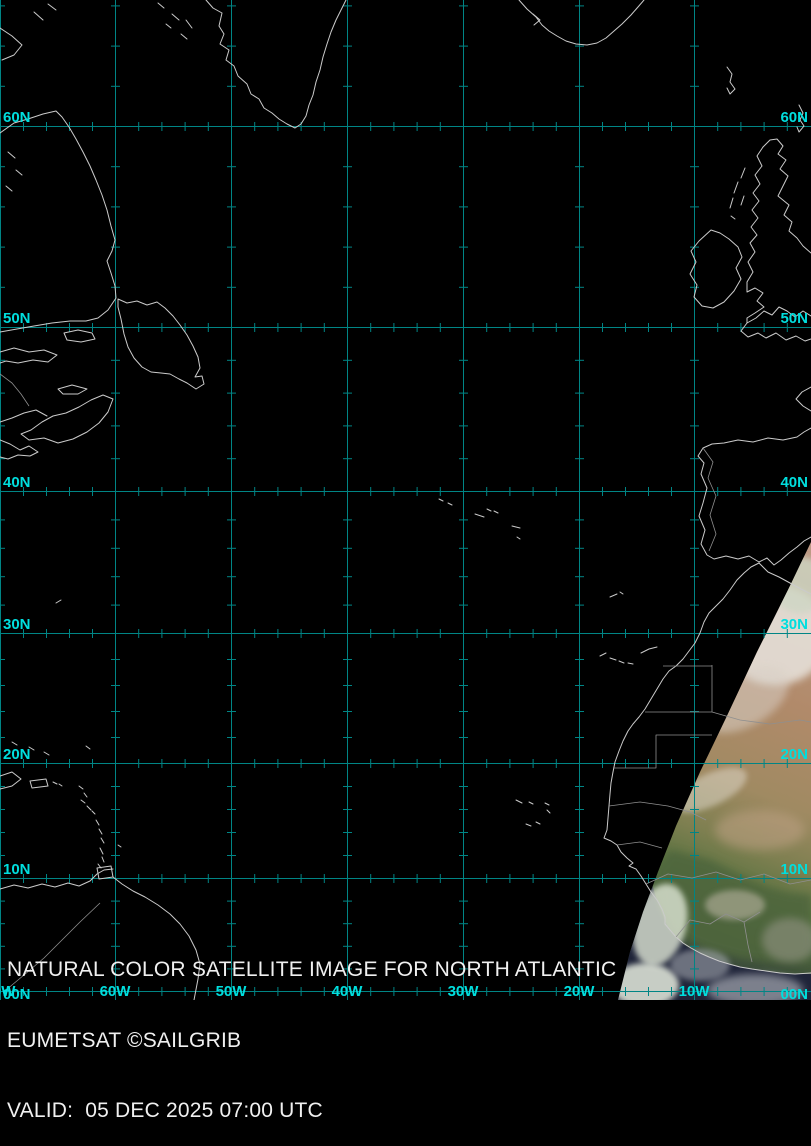 The image size is (811, 1146). What do you see at coordinates (786, 196) in the screenshot?
I see `coast-uk-east` at bounding box center [786, 196].